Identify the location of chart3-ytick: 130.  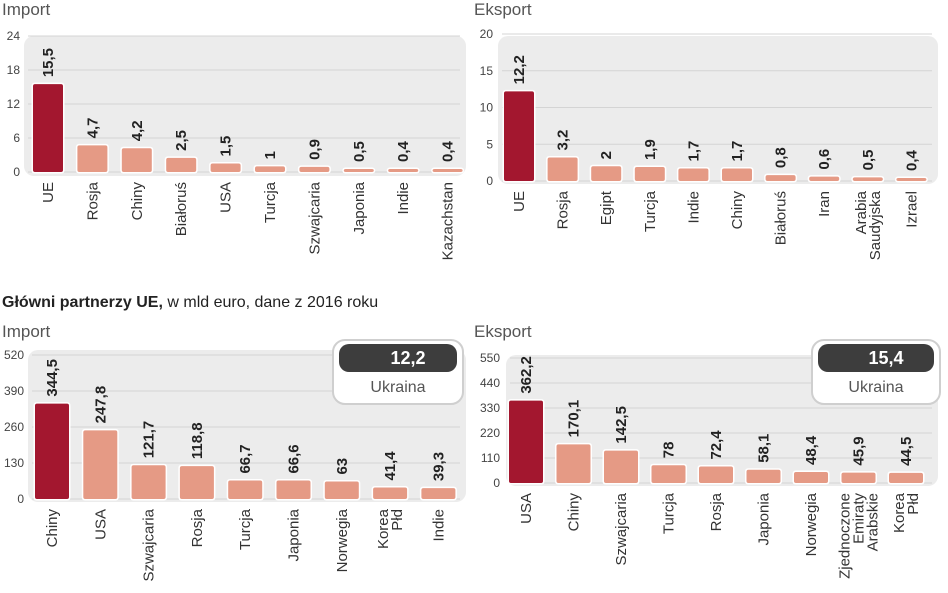
(14, 463).